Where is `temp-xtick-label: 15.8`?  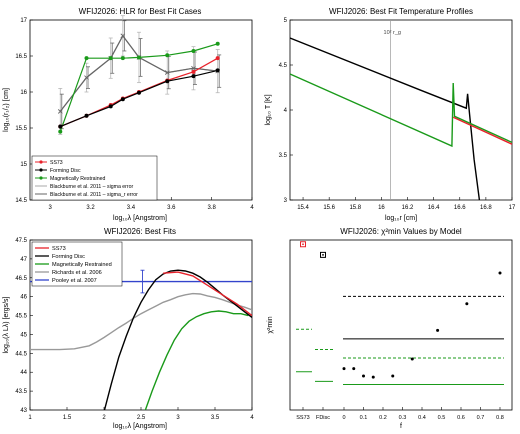
temp-xtick-label: 15.8 is located at coordinates (355, 208).